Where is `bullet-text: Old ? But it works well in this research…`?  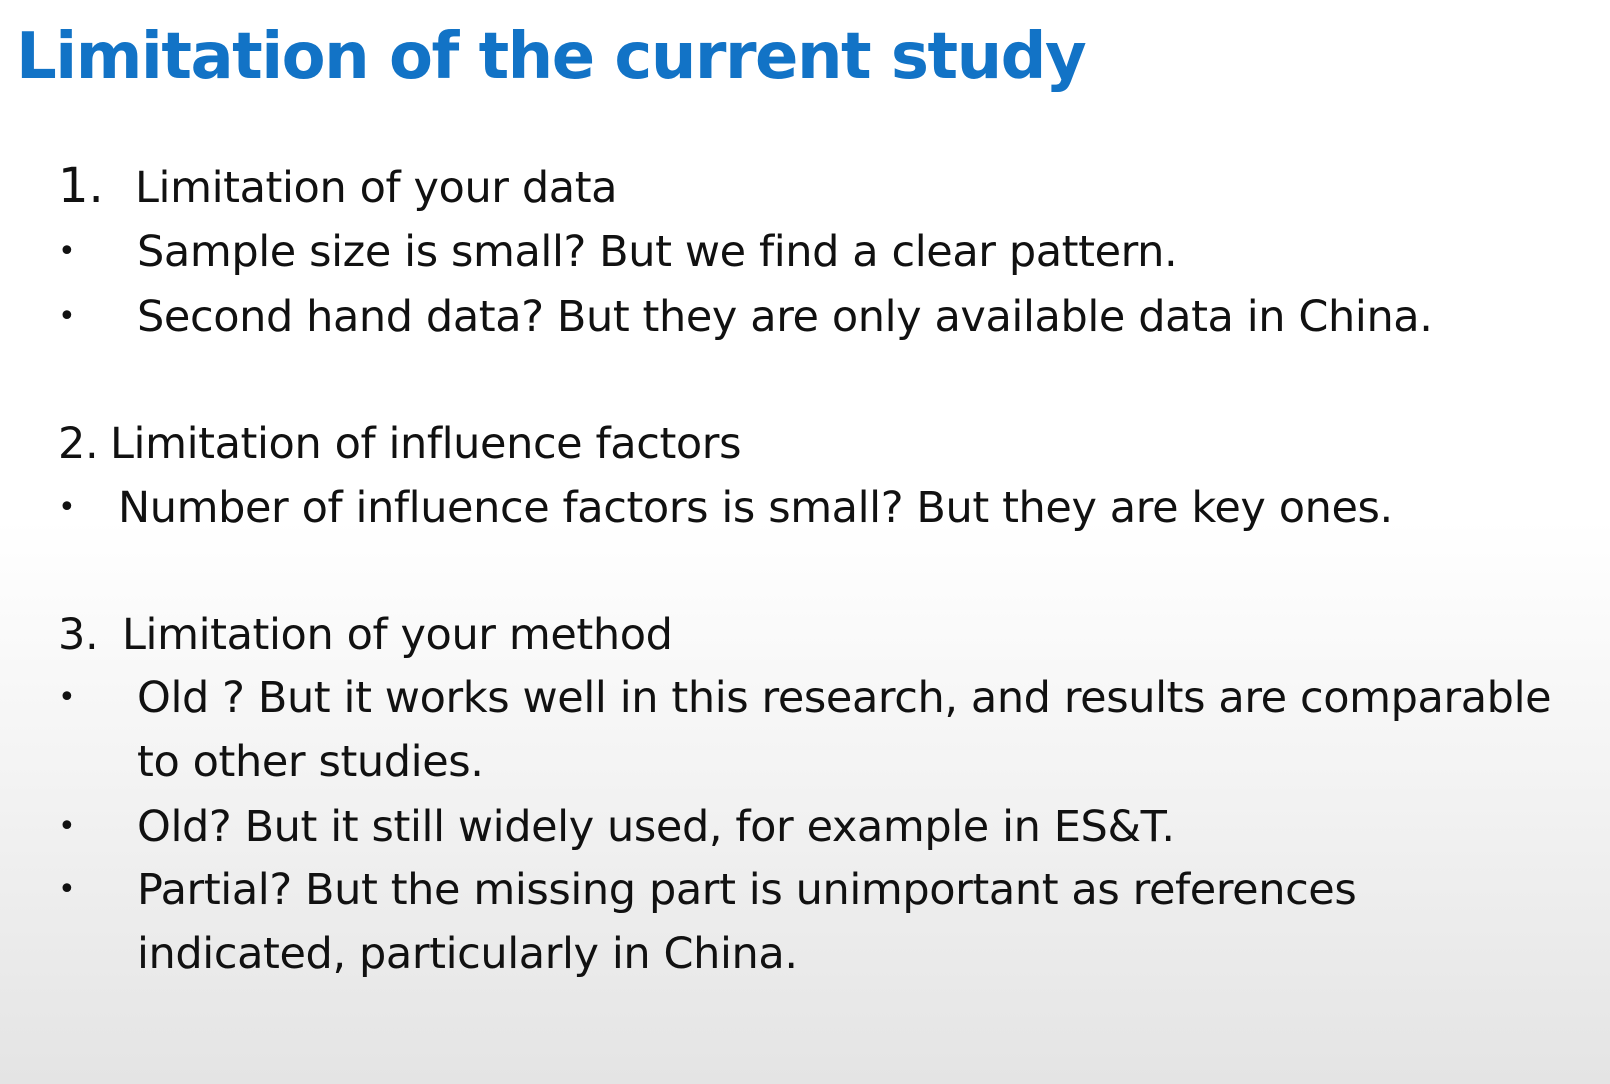 bullet-text: Old ? But it works well in this research… is located at coordinates (844, 698).